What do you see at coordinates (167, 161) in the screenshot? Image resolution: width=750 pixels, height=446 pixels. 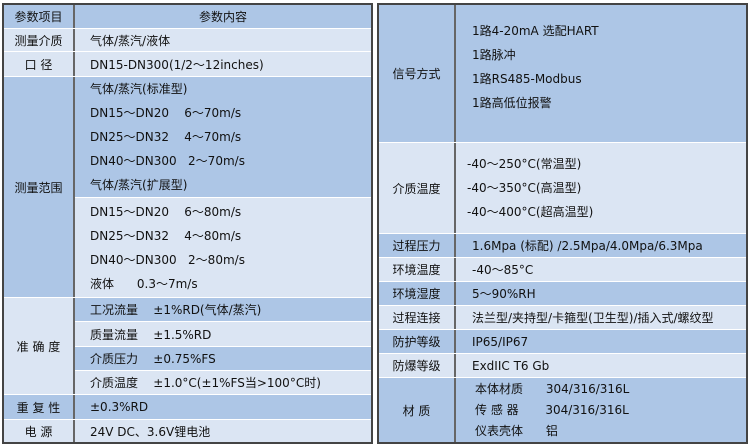 I see `line: DN40～DN300 2～70m/s` at bounding box center [167, 161].